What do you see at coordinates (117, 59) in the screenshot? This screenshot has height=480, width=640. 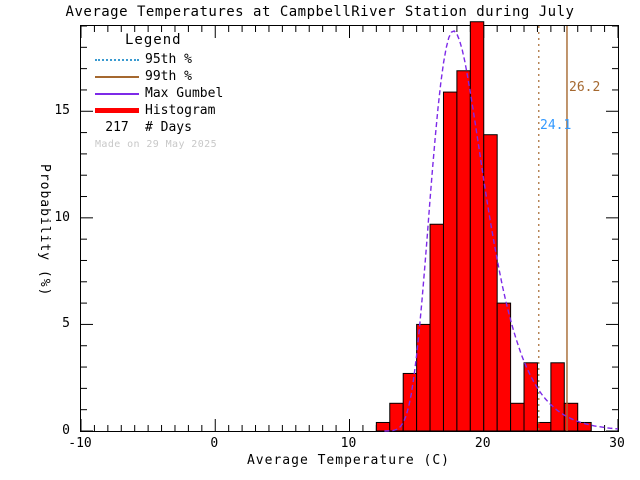 I see `legend-95th-dotted-line-swatch` at bounding box center [117, 59].